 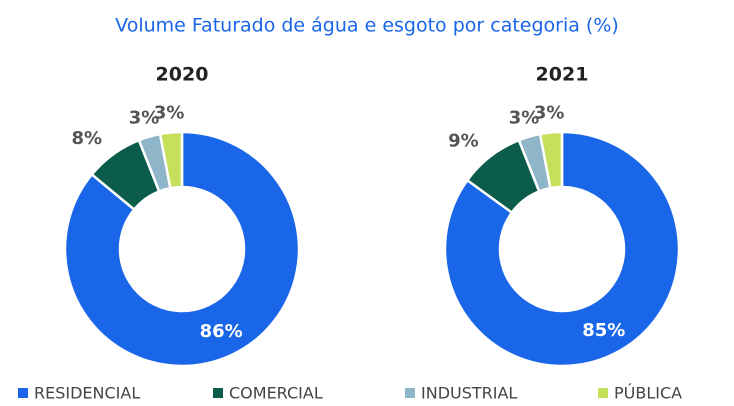 I want to click on chart-subtitle: 2020, so click(x=182, y=75).